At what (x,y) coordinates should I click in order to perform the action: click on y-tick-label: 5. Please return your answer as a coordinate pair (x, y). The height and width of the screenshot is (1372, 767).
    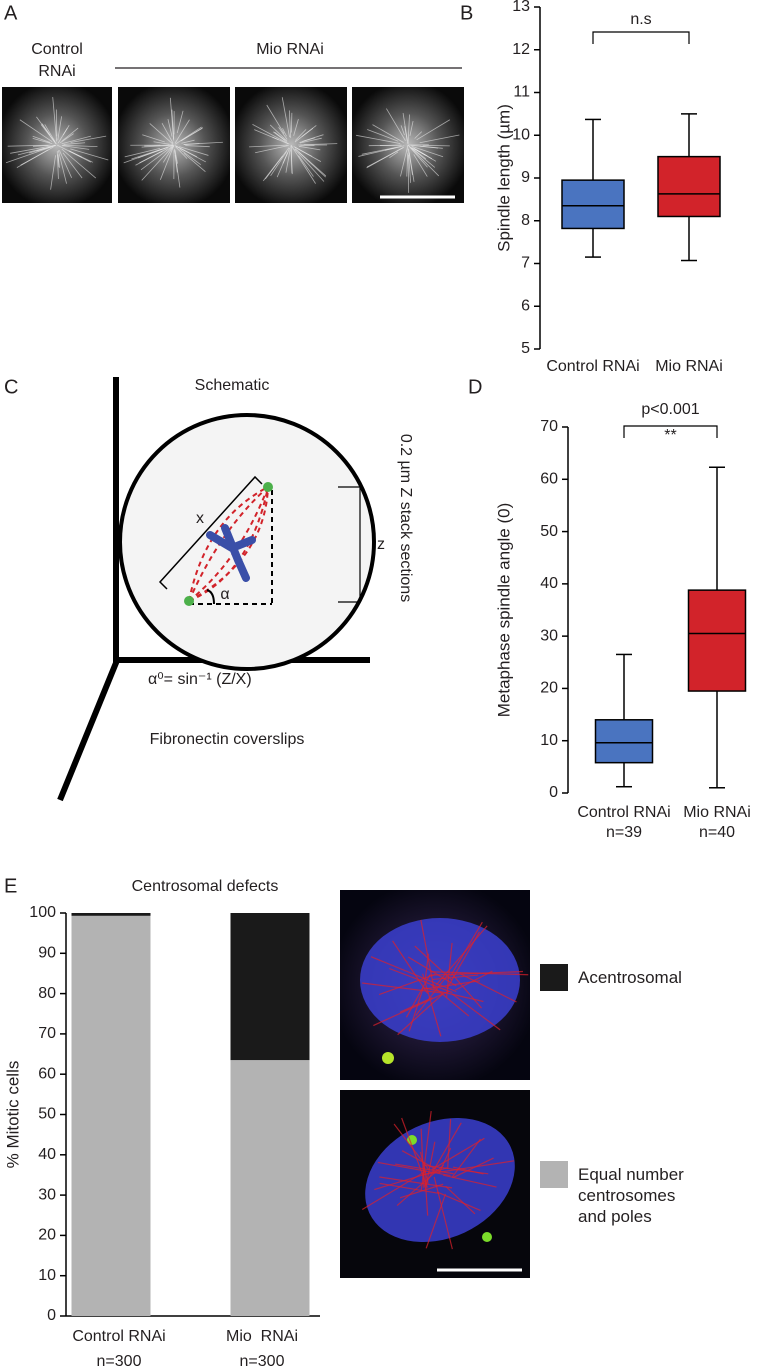
    Looking at the image, I should click on (525, 348).